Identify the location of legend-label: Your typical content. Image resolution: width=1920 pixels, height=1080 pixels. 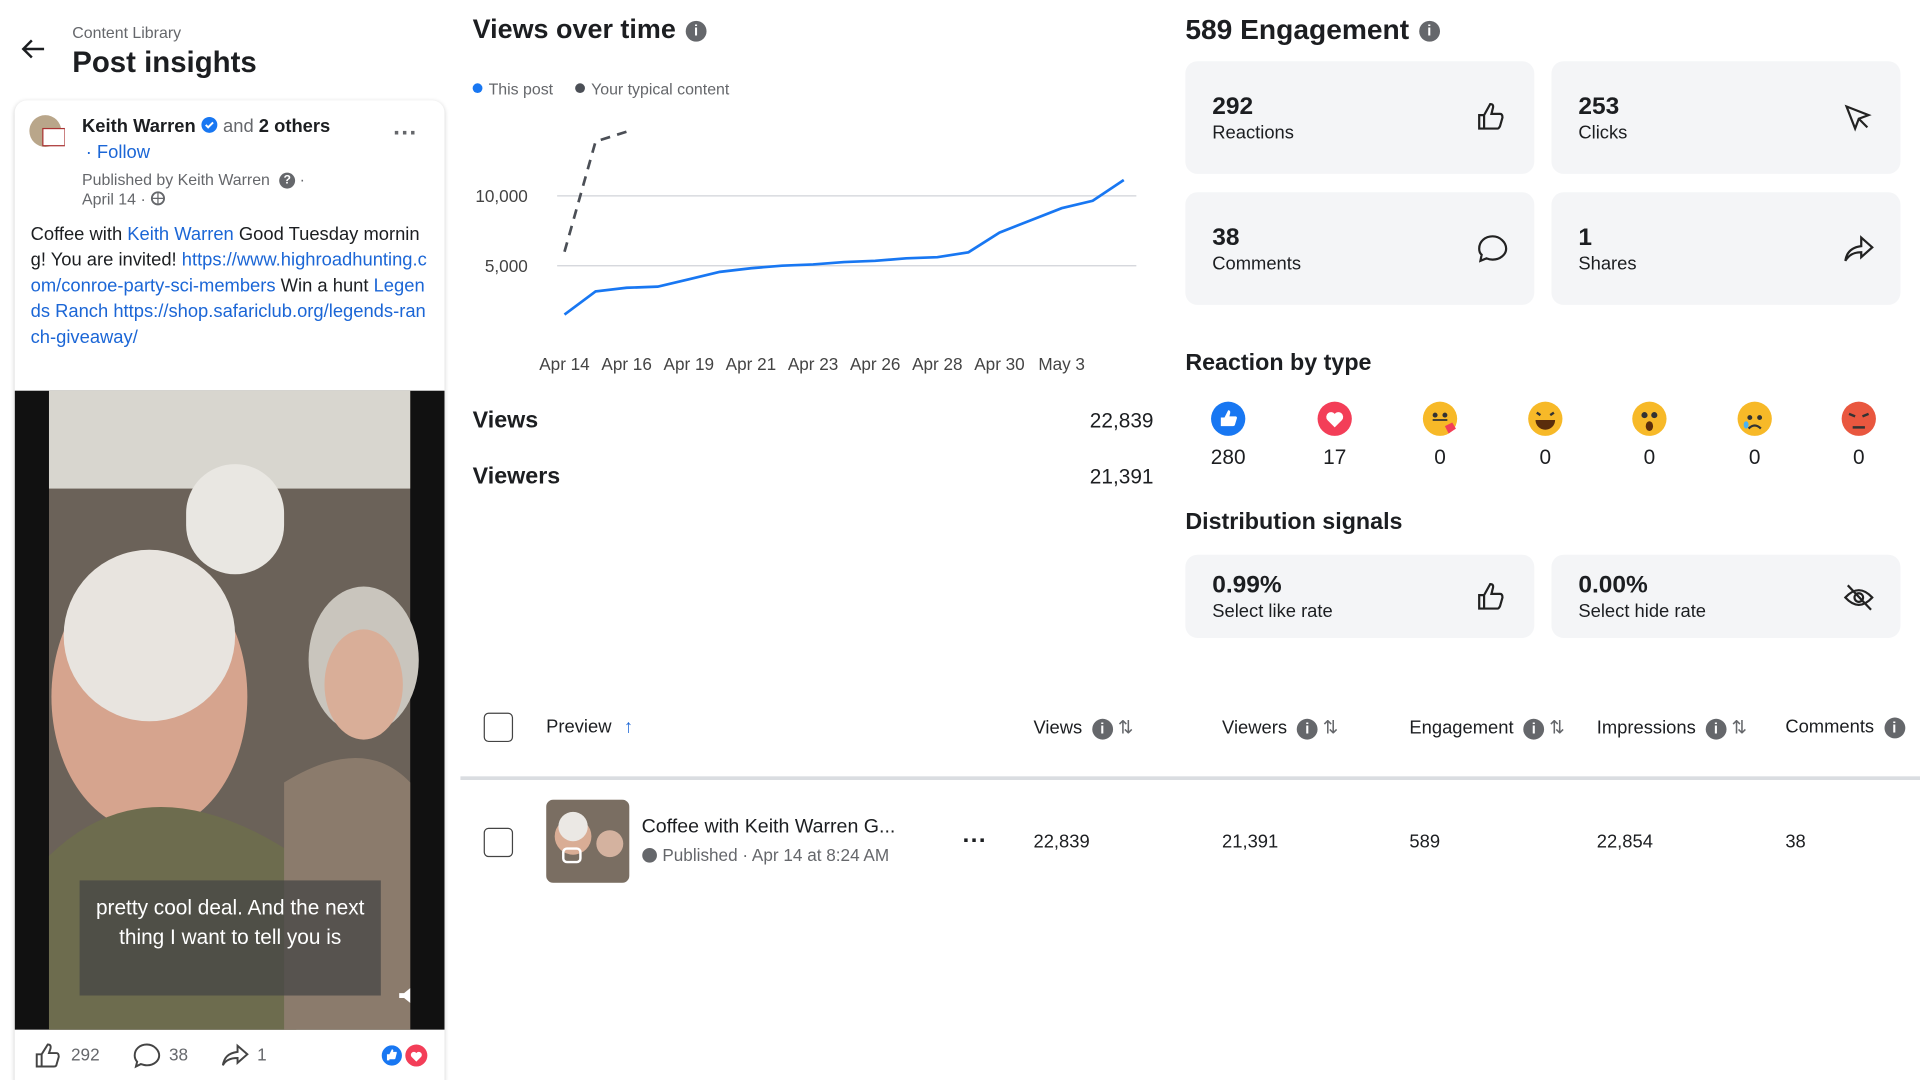
(660, 89).